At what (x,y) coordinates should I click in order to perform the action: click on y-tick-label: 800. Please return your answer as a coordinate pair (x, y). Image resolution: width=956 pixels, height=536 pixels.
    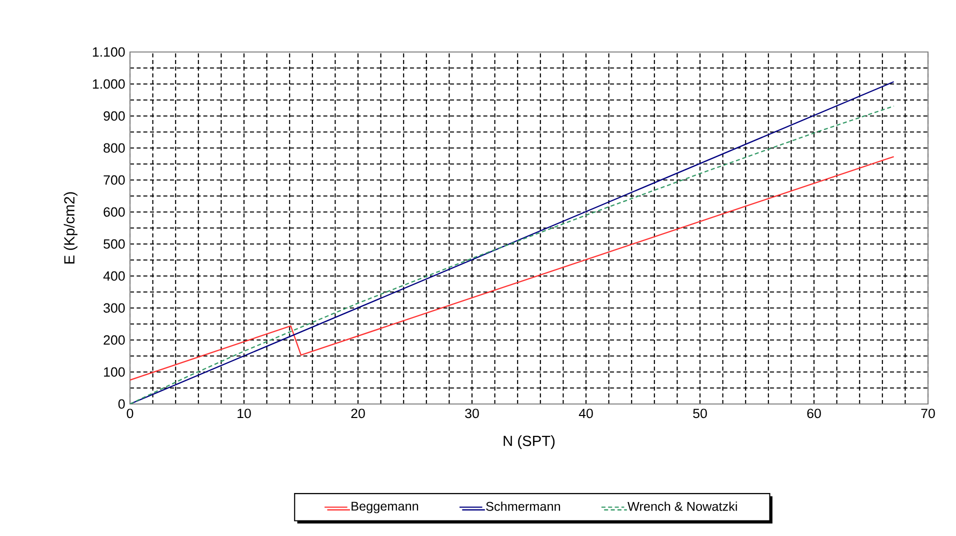
    Looking at the image, I should click on (114, 148).